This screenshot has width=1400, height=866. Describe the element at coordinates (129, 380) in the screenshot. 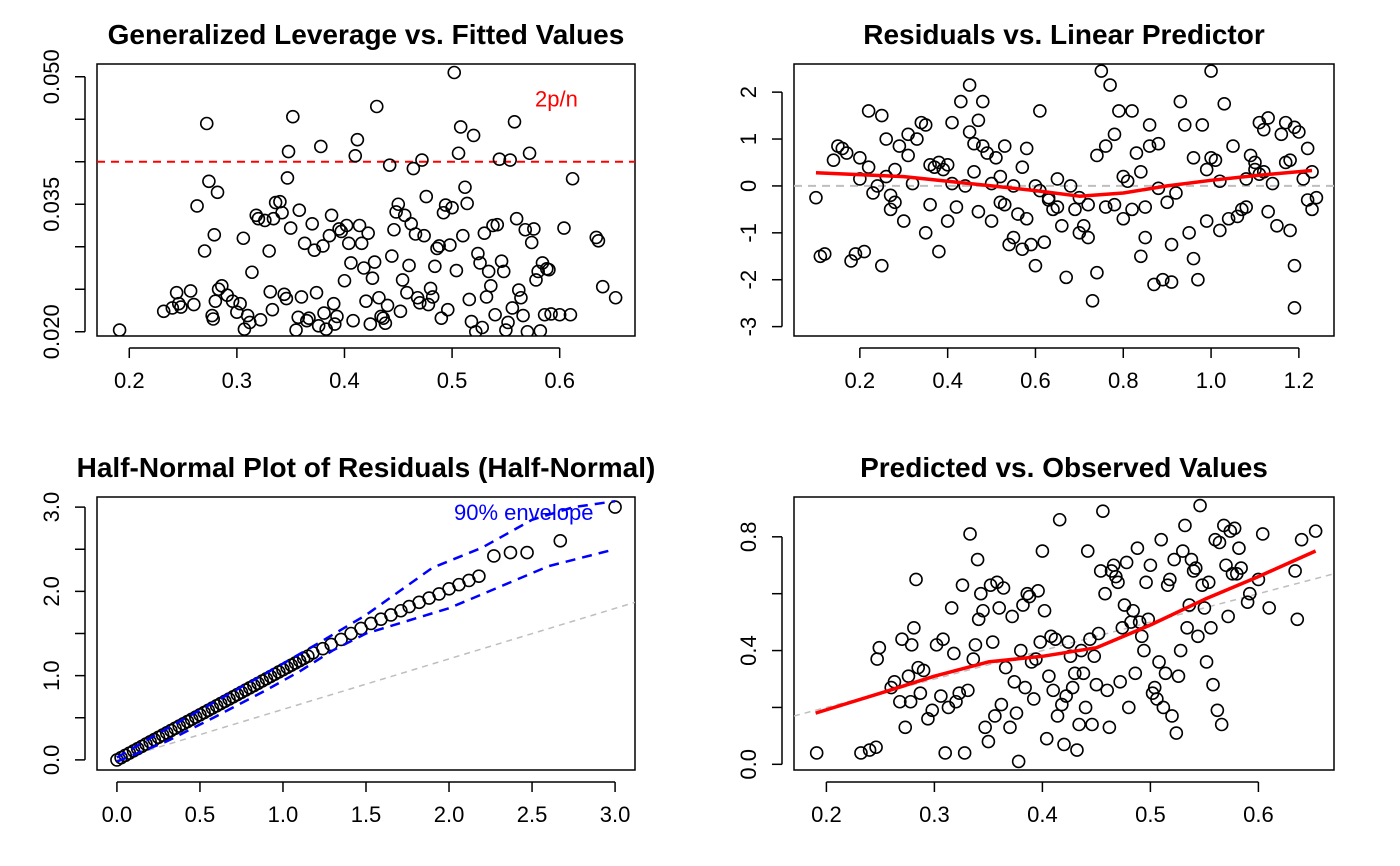

I see `x-tick-label: 0.2` at that location.